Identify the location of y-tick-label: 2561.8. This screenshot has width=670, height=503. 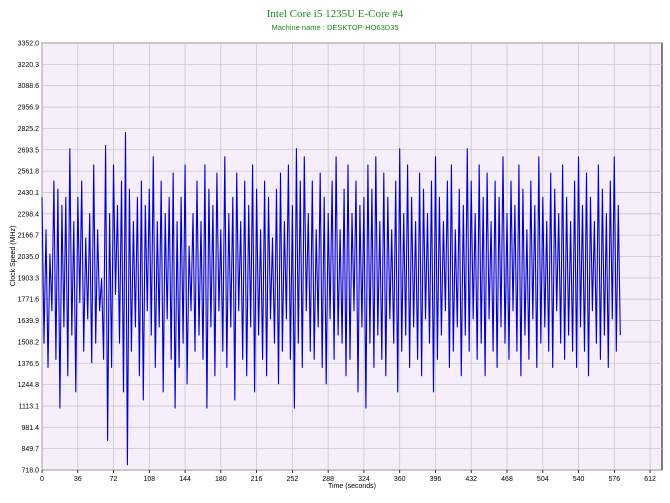
(29, 172).